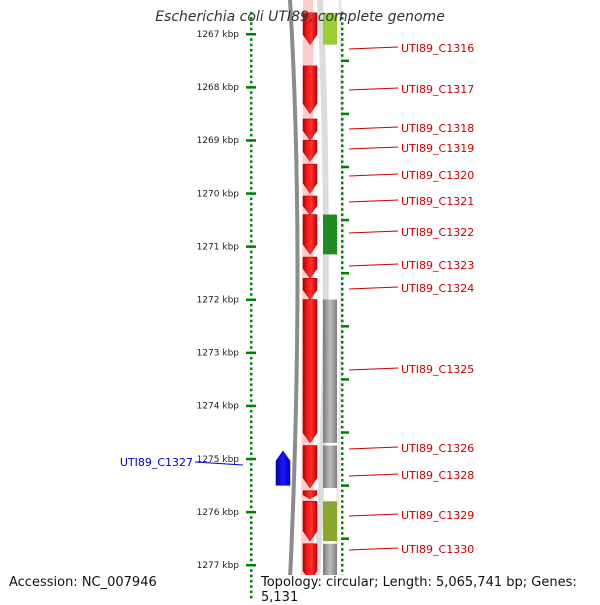 This screenshot has height=605, width=600. What do you see at coordinates (218, 513) in the screenshot?
I see `ruler-tick-label: 1276 kbp` at bounding box center [218, 513].